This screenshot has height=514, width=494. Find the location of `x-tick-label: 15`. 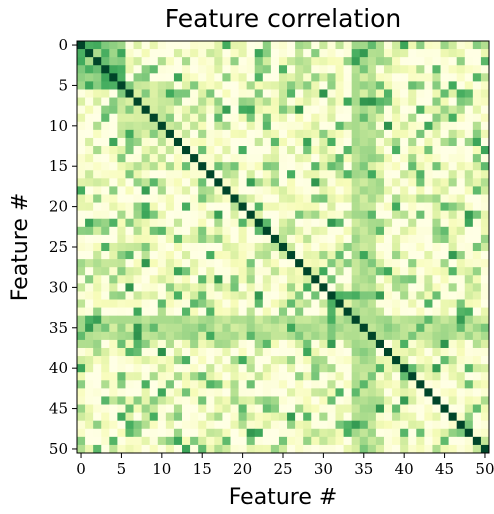

x-tick-label: 15 is located at coordinates (202, 469).